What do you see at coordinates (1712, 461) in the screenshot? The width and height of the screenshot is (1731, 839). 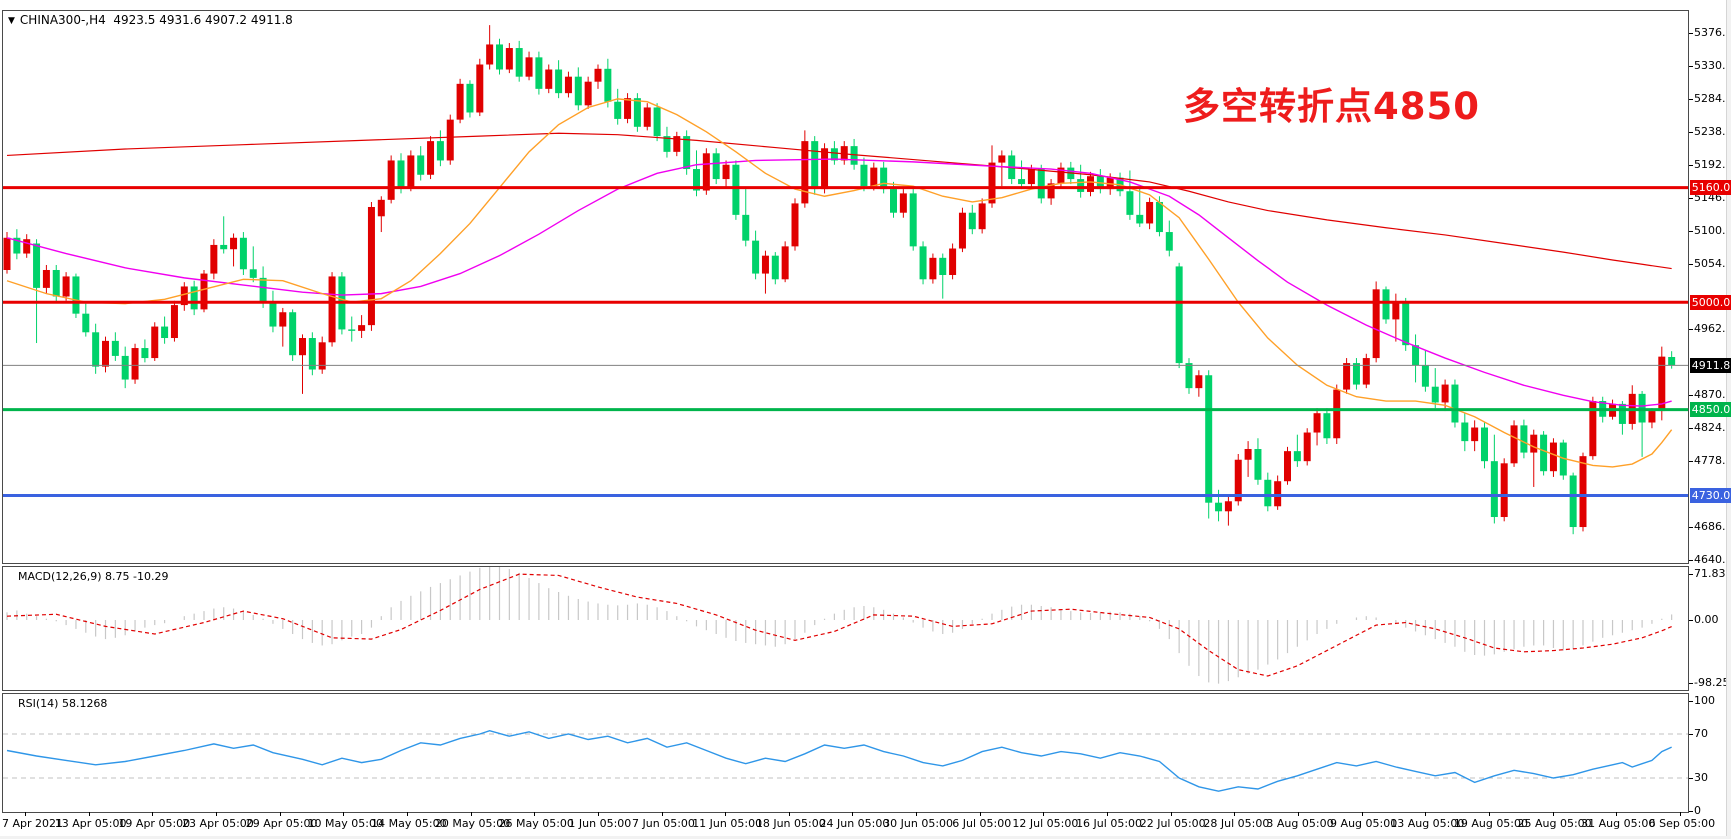 I see `price-tick-4778: 4778.0` at bounding box center [1712, 461].